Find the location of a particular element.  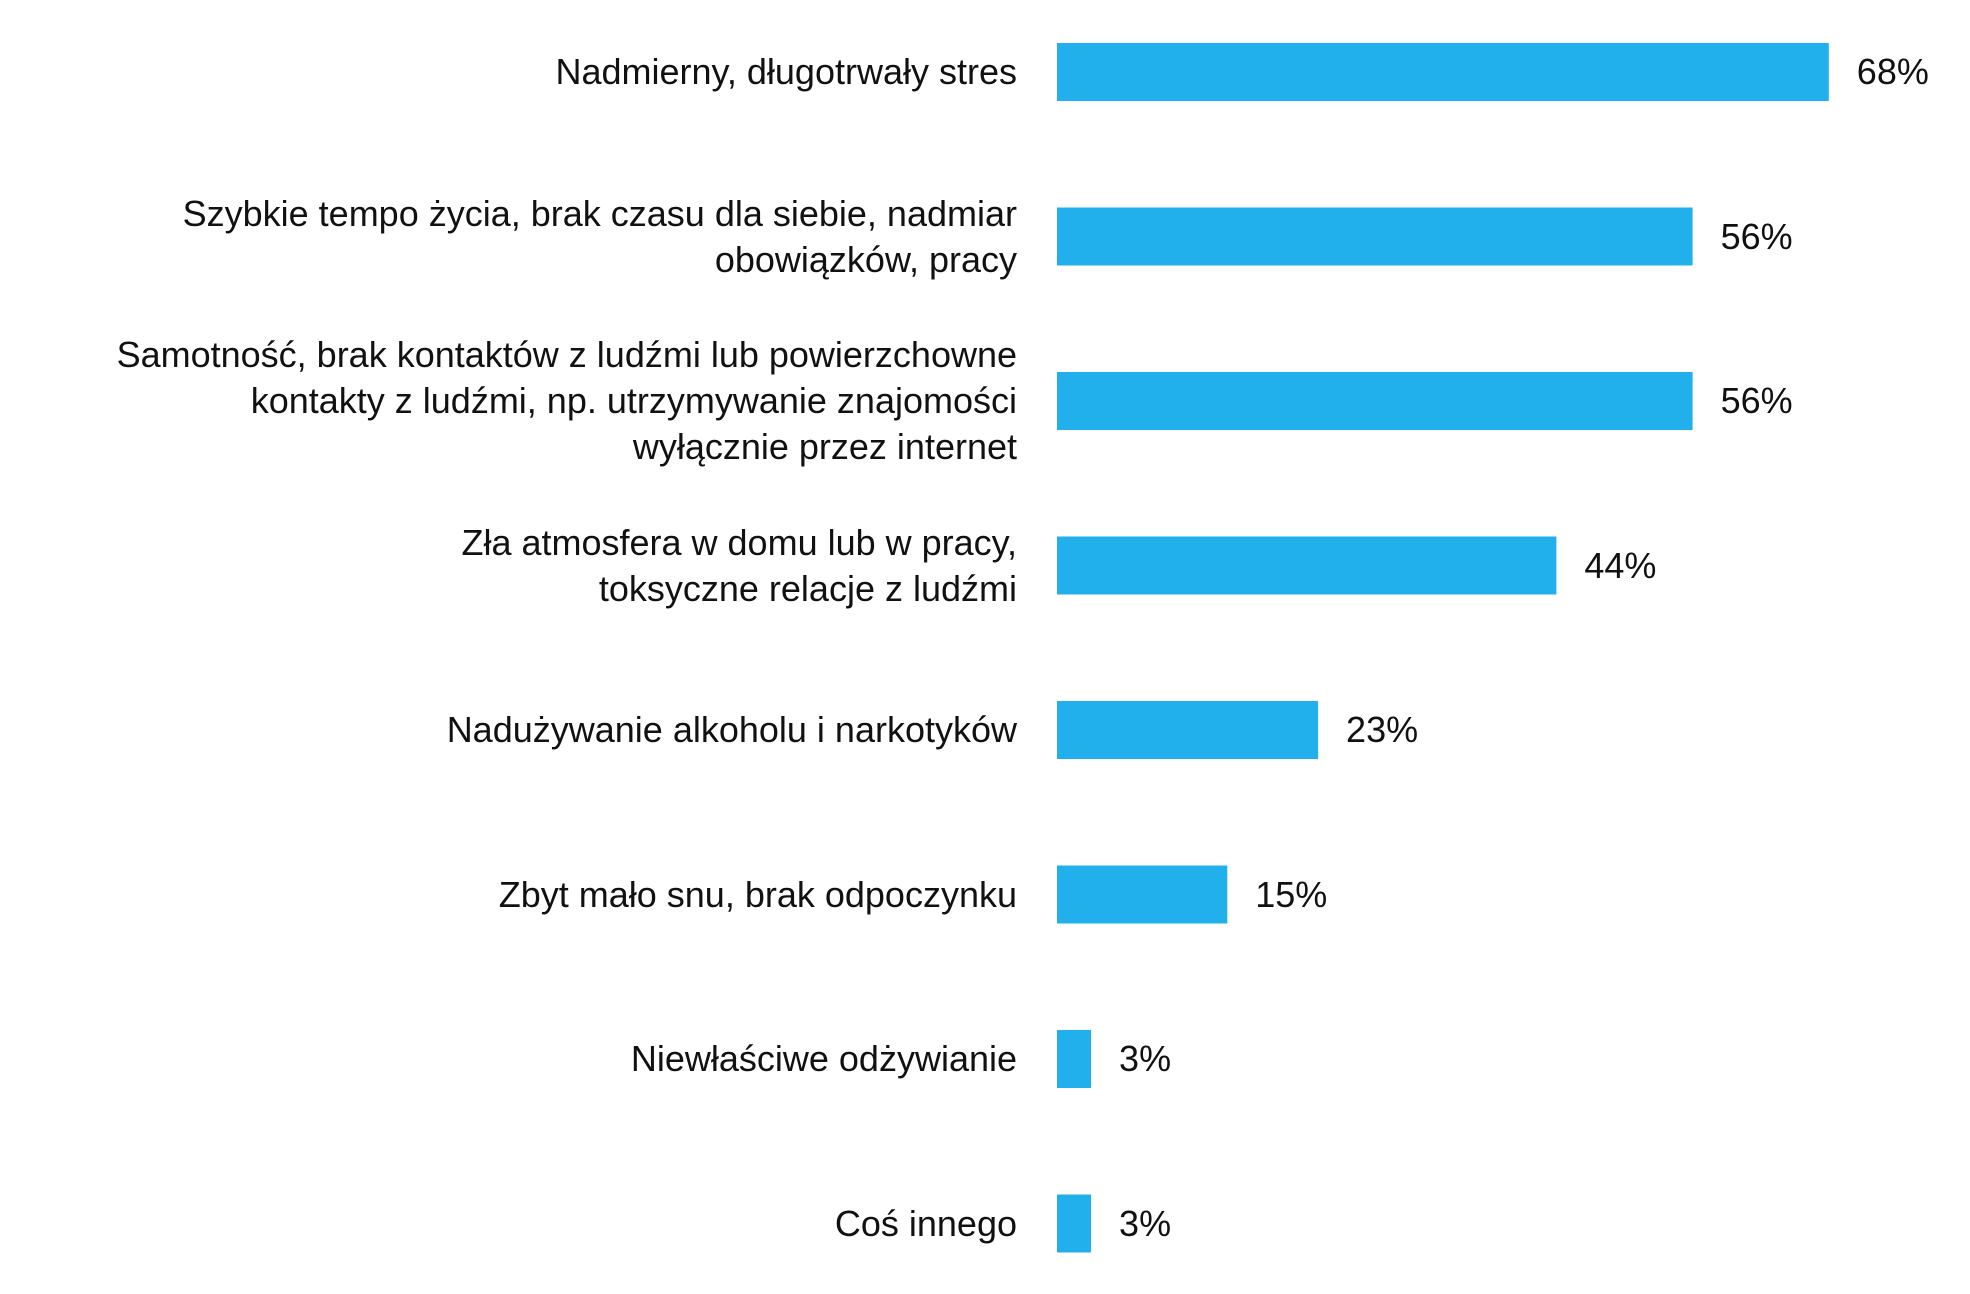

category-label-line: Zbyt mało snu, brak odpoczynku is located at coordinates (757, 894).